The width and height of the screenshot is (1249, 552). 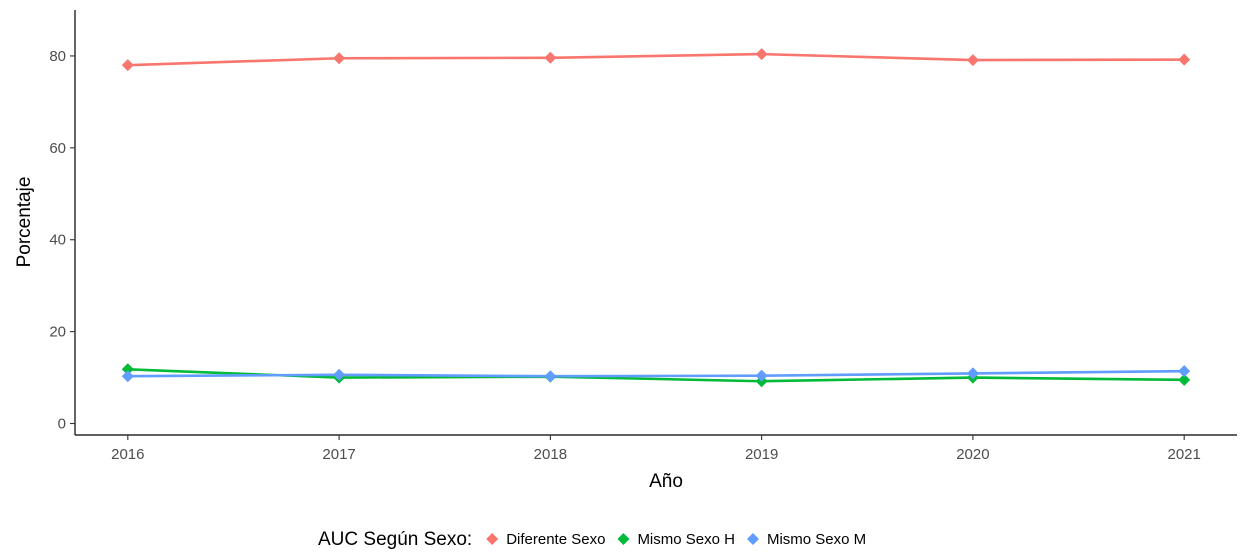 What do you see at coordinates (761, 454) in the screenshot?
I see `x-tick-label: 2019` at bounding box center [761, 454].